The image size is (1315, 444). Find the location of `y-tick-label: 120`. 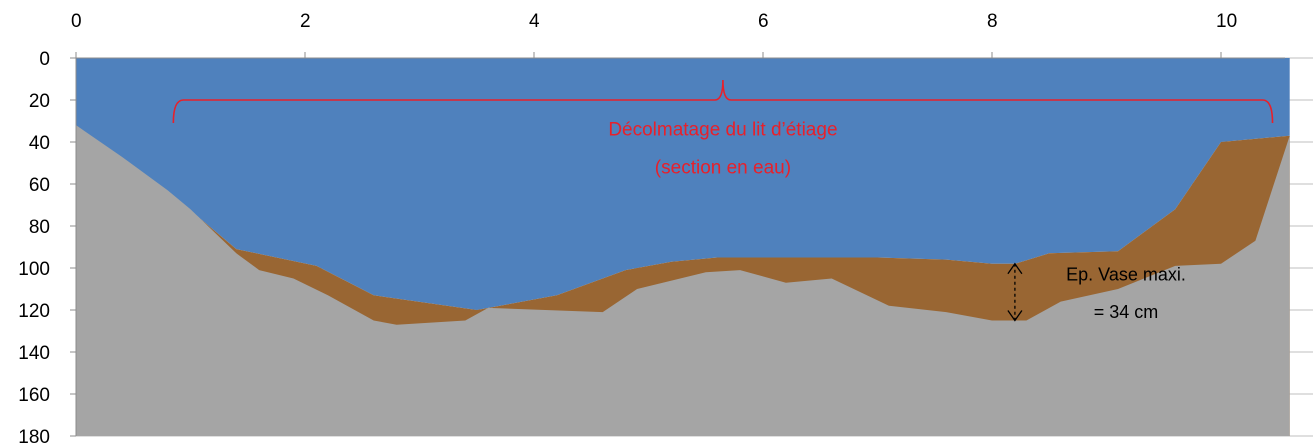

y-tick-label: 120 is located at coordinates (34, 311).